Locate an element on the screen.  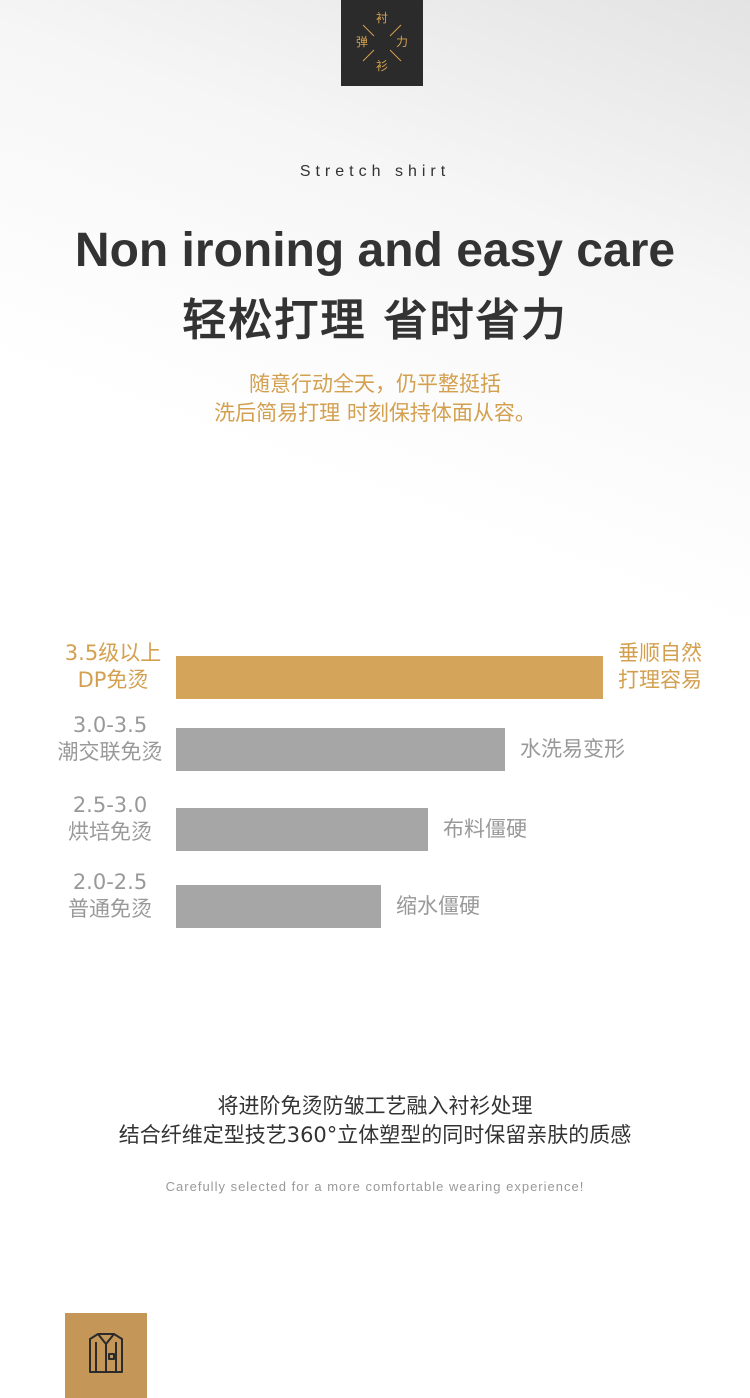
brand-logo: 衬 弹 力 衫 is located at coordinates (382, 43).